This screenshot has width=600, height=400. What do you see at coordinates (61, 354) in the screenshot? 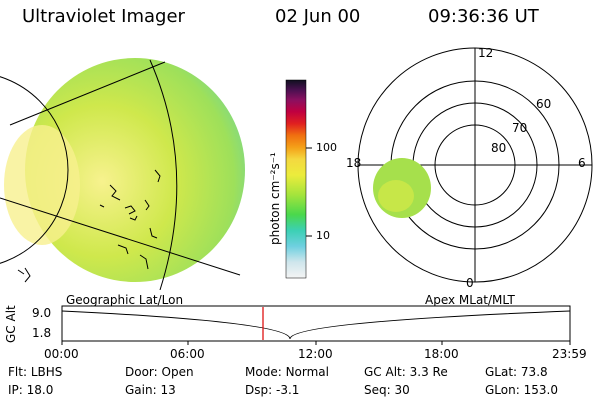
I see `x-tick-label: 00:00` at bounding box center [61, 354].